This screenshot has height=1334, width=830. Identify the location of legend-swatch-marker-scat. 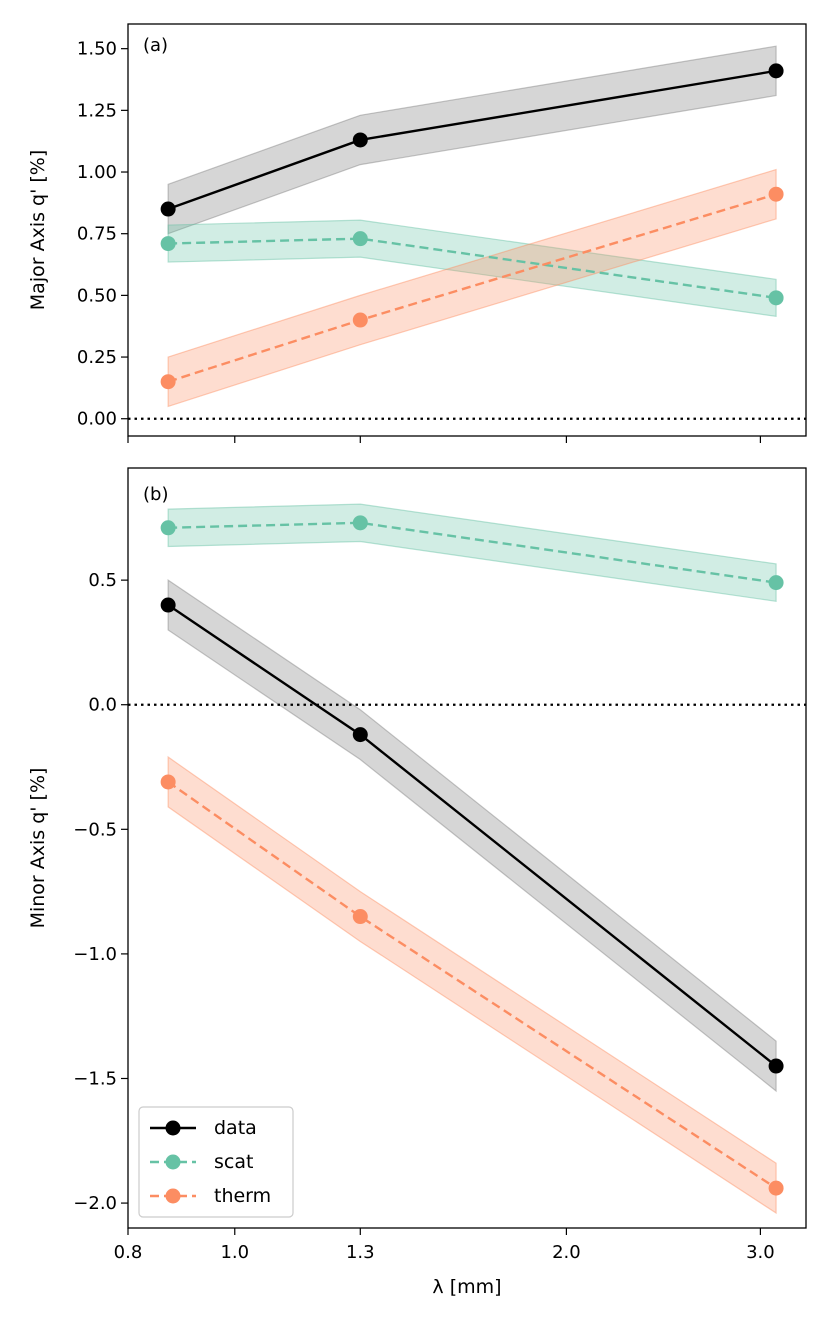
(173, 1162).